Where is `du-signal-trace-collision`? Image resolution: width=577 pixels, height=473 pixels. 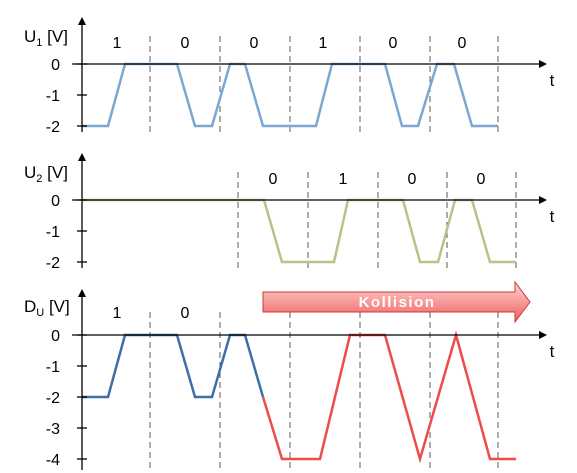 du-signal-trace-collision is located at coordinates (388, 397).